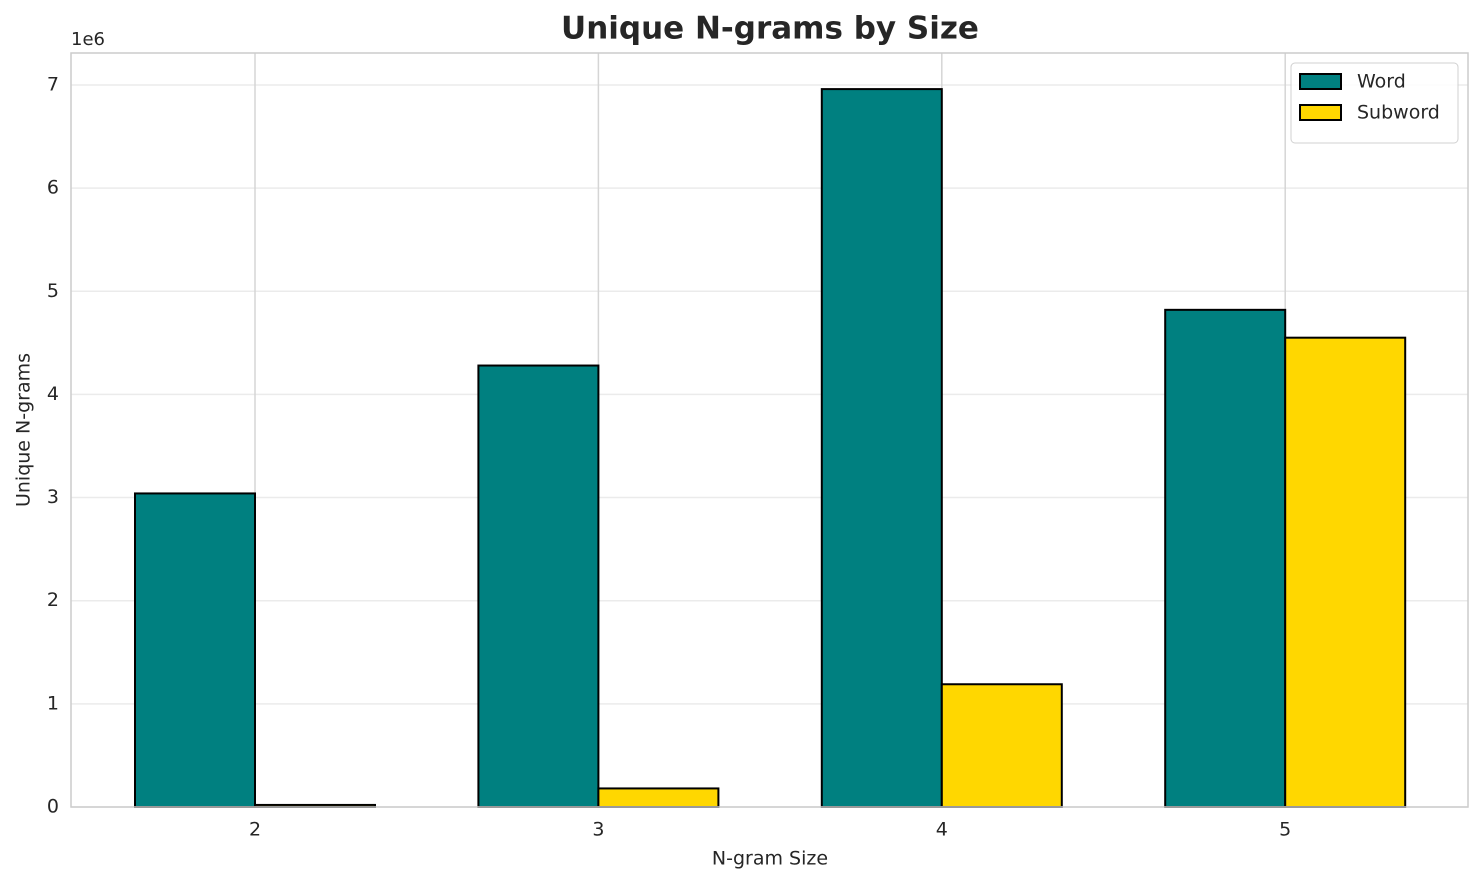  What do you see at coordinates (942, 830) in the screenshot?
I see `x-tick-label: 4` at bounding box center [942, 830].